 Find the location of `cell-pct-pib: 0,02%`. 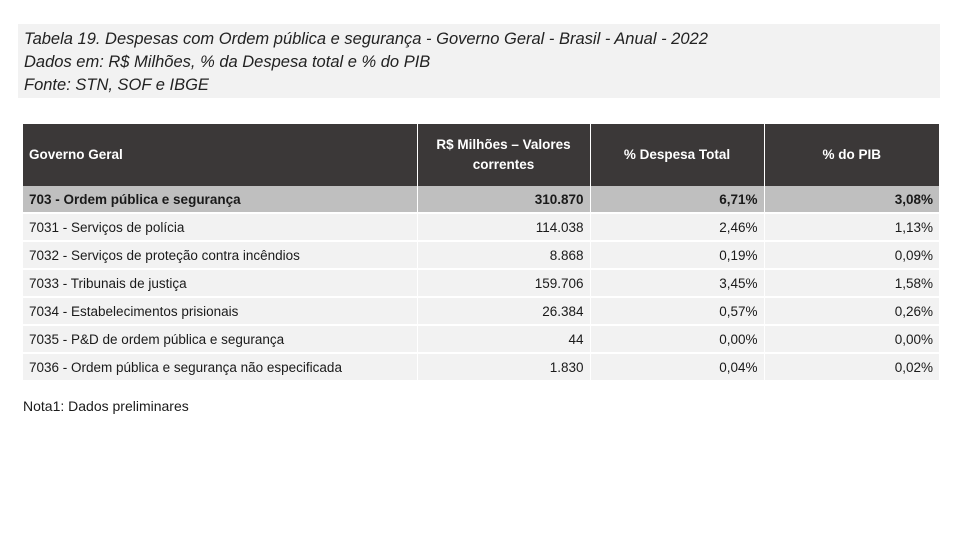

cell-pct-pib: 0,02% is located at coordinates (851, 367).